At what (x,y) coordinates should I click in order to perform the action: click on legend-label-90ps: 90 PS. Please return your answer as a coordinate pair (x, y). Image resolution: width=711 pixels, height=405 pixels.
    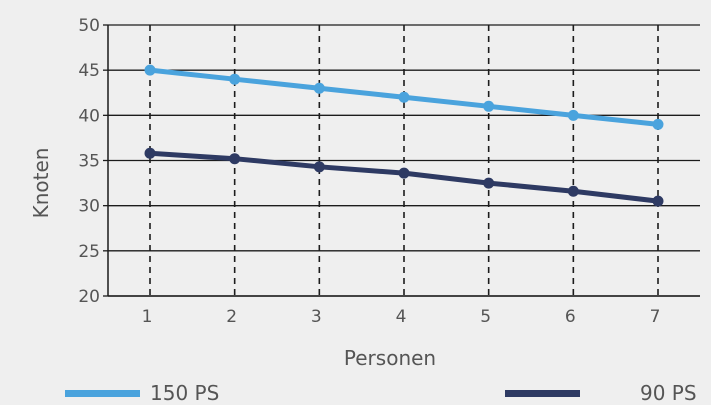
    Looking at the image, I should click on (668, 393).